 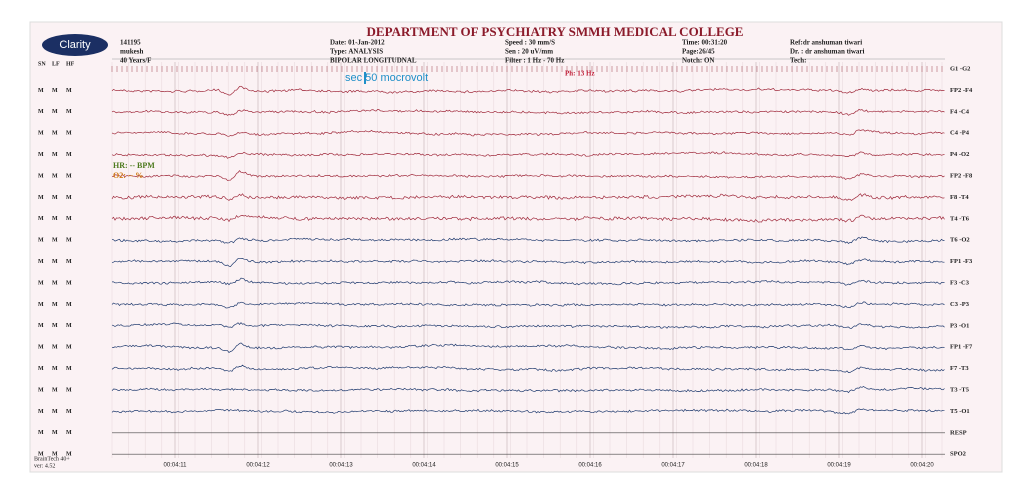 What do you see at coordinates (70, 64) in the screenshot?
I see `flag-header: HF` at bounding box center [70, 64].